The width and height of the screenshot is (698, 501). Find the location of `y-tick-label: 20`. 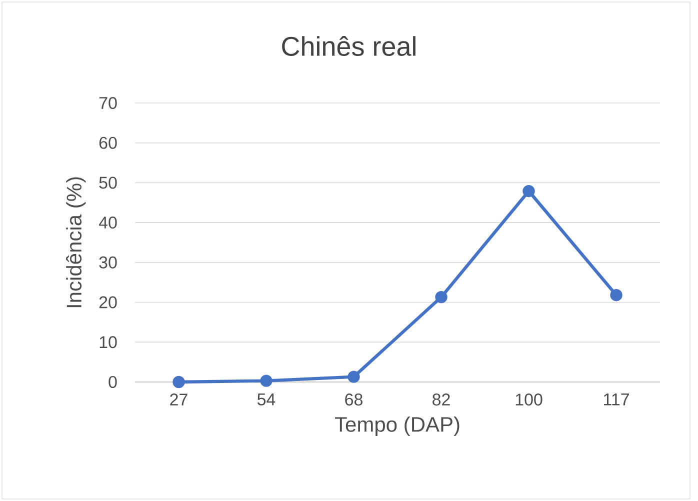

y-tick-label: 20 is located at coordinates (108, 302).